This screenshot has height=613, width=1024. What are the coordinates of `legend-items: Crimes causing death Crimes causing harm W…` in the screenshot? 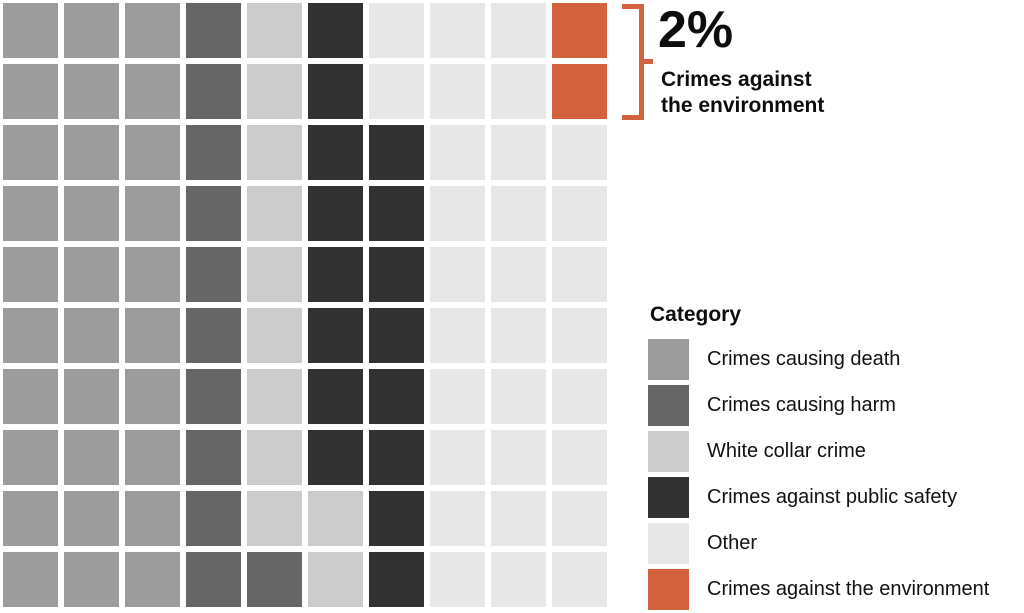 It's located at (818, 474).